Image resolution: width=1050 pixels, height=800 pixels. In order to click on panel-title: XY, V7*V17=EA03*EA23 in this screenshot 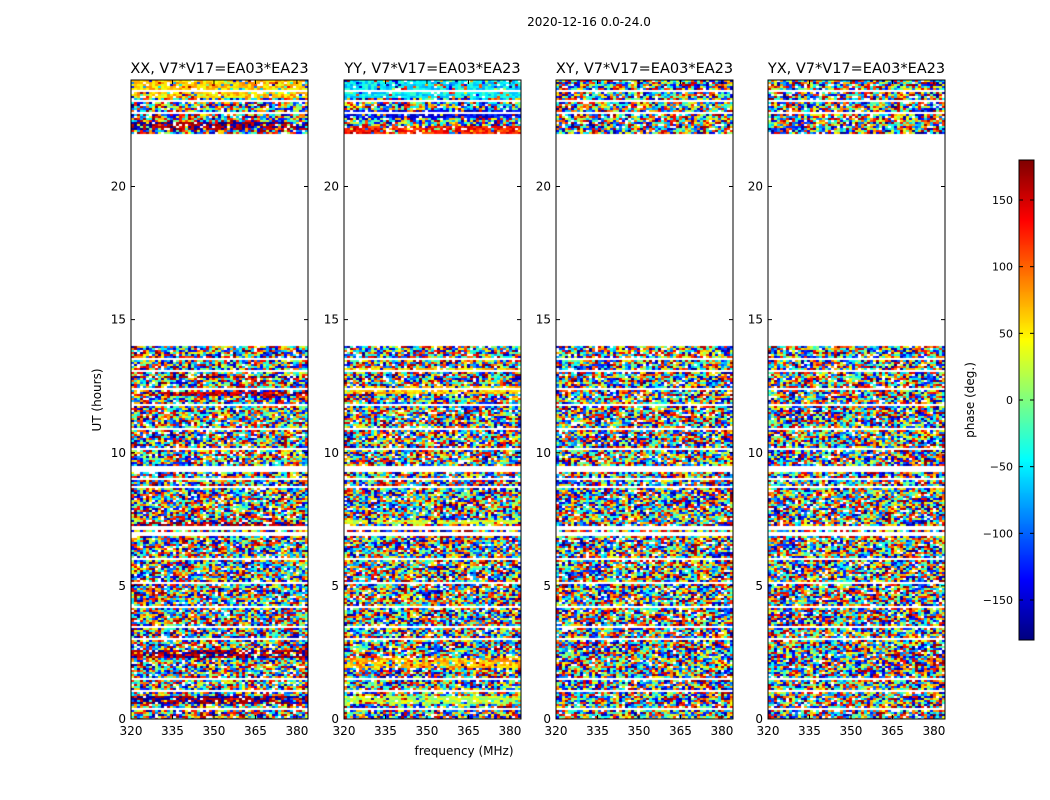, I will do `click(644, 69)`.